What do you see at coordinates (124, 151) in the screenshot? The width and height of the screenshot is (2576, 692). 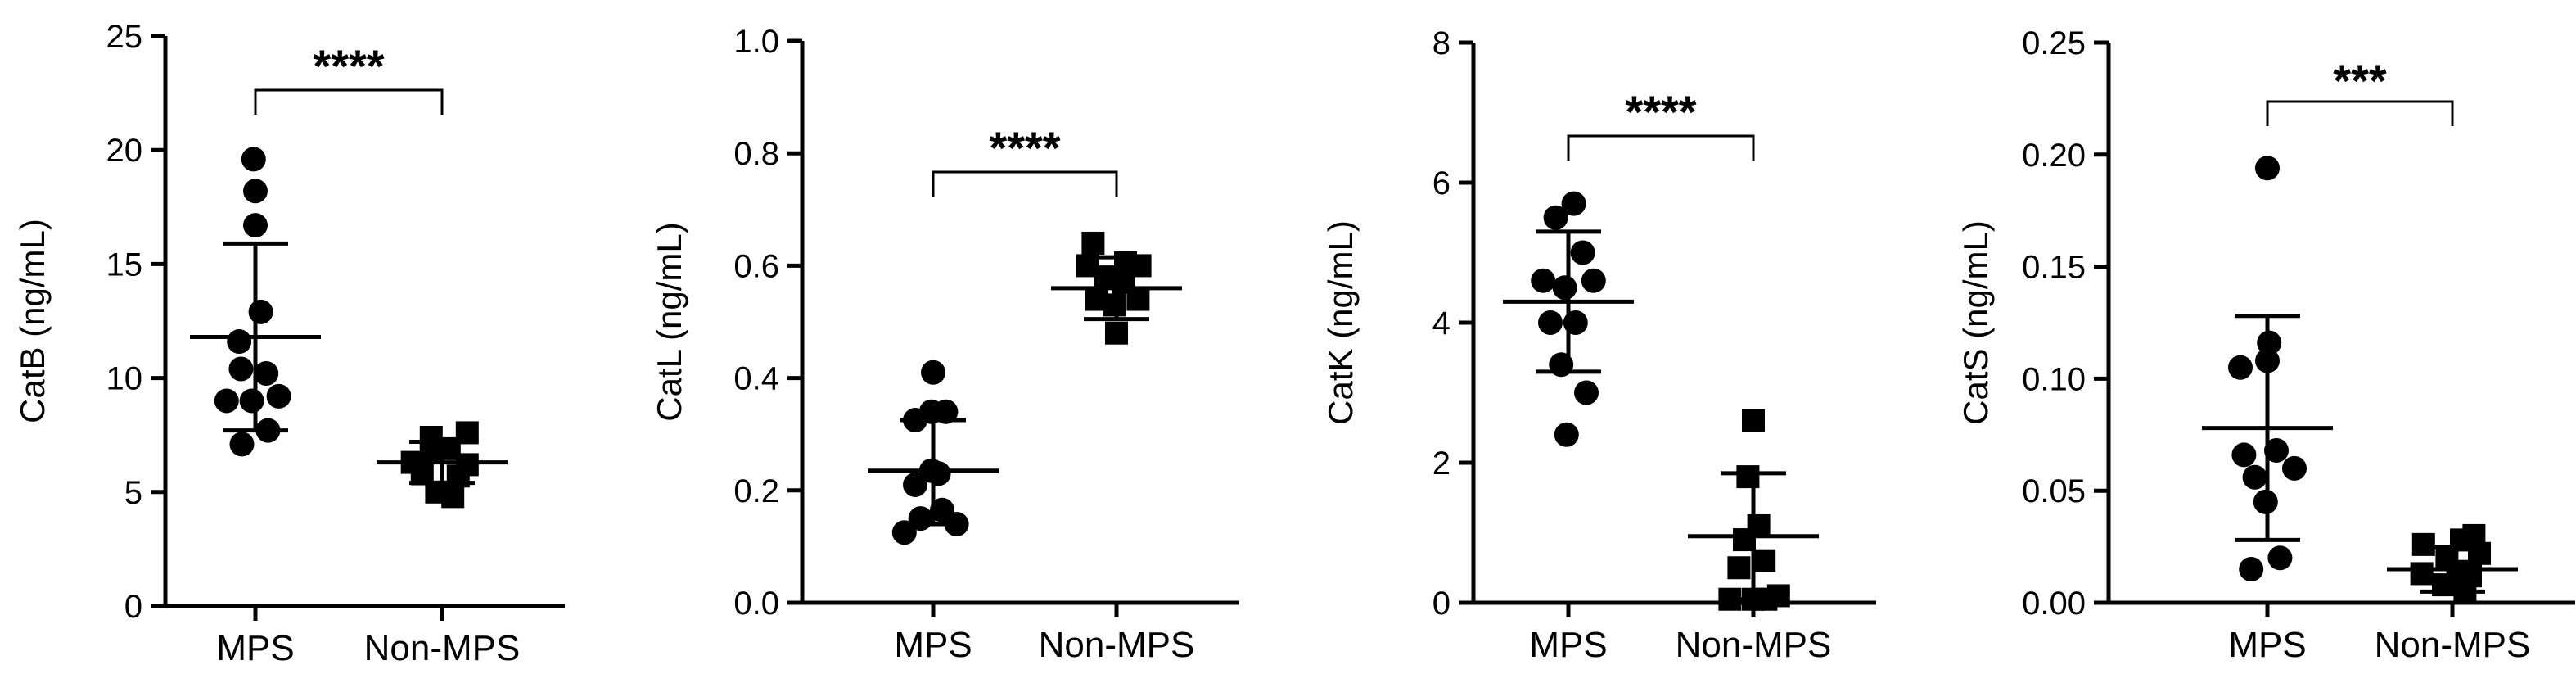 I see `y-tick-label: 20` at bounding box center [124, 151].